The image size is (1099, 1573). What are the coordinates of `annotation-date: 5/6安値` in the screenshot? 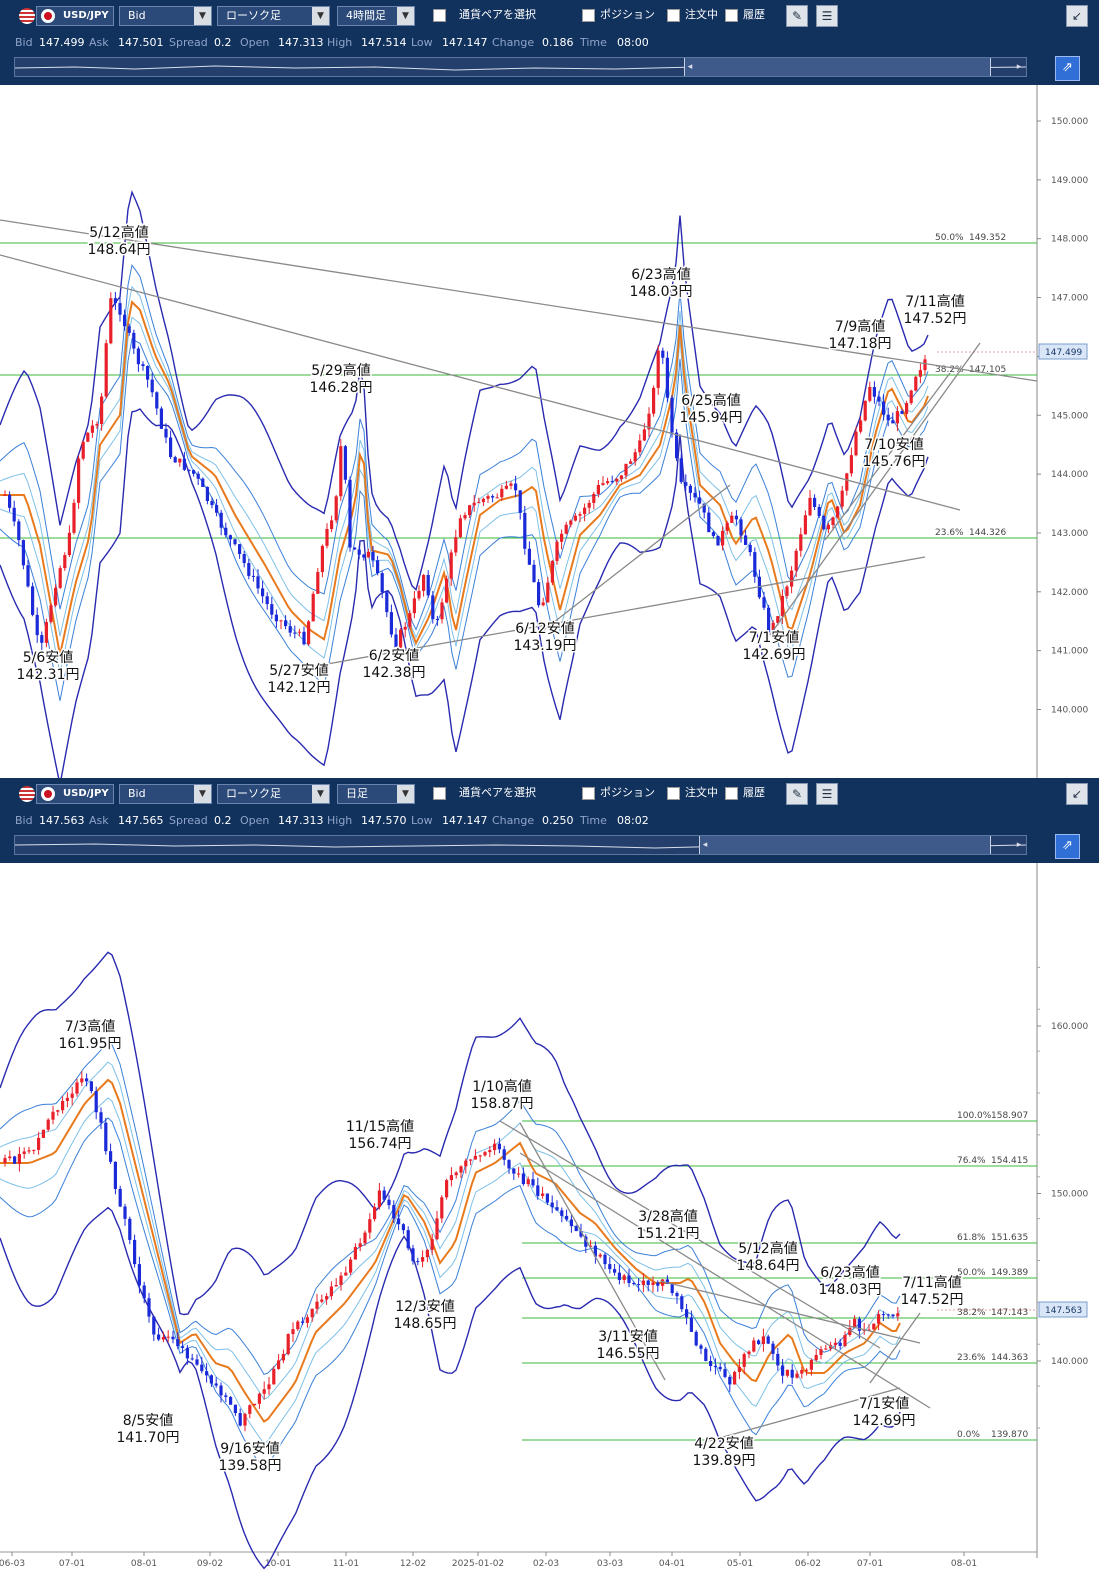 It's located at (48, 658).